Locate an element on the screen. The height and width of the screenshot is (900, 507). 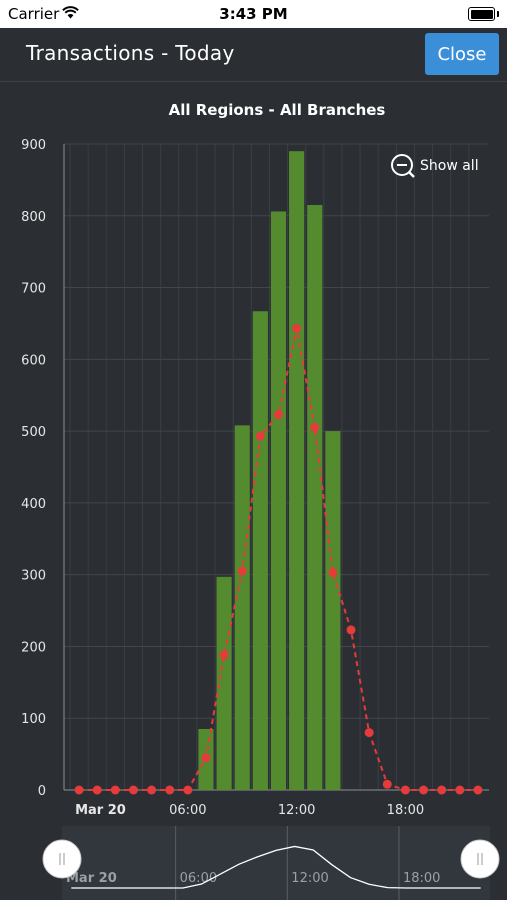
x-tick-label: 18:00 is located at coordinates (405, 810).